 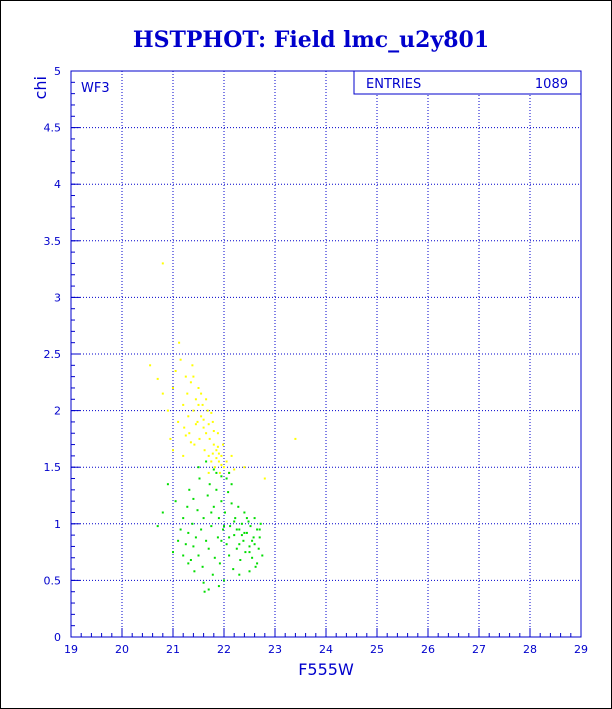 I want to click on y-tick-label: 5, so click(x=57, y=71).